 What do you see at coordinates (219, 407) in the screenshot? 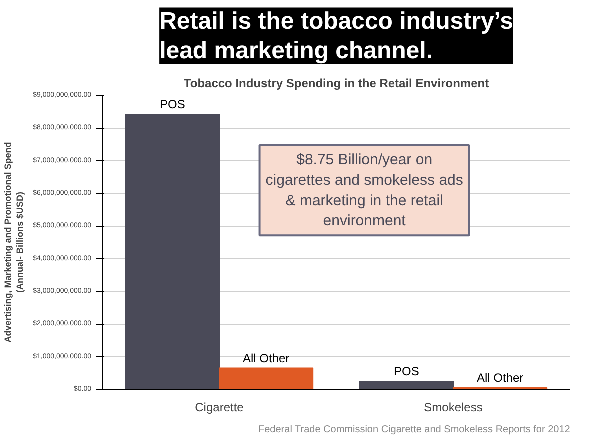
I see `x-tick-label: Cigarette` at bounding box center [219, 407].